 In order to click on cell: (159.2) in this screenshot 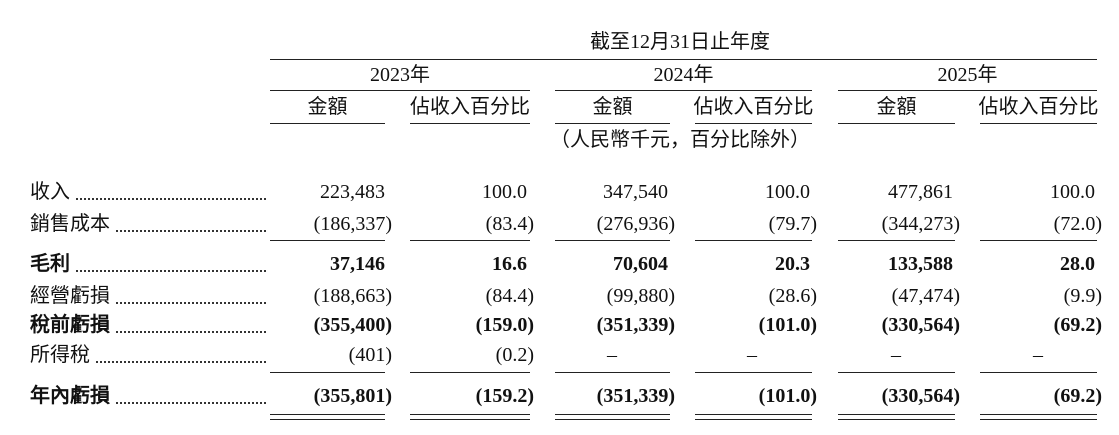, I will do `click(504, 396)`.